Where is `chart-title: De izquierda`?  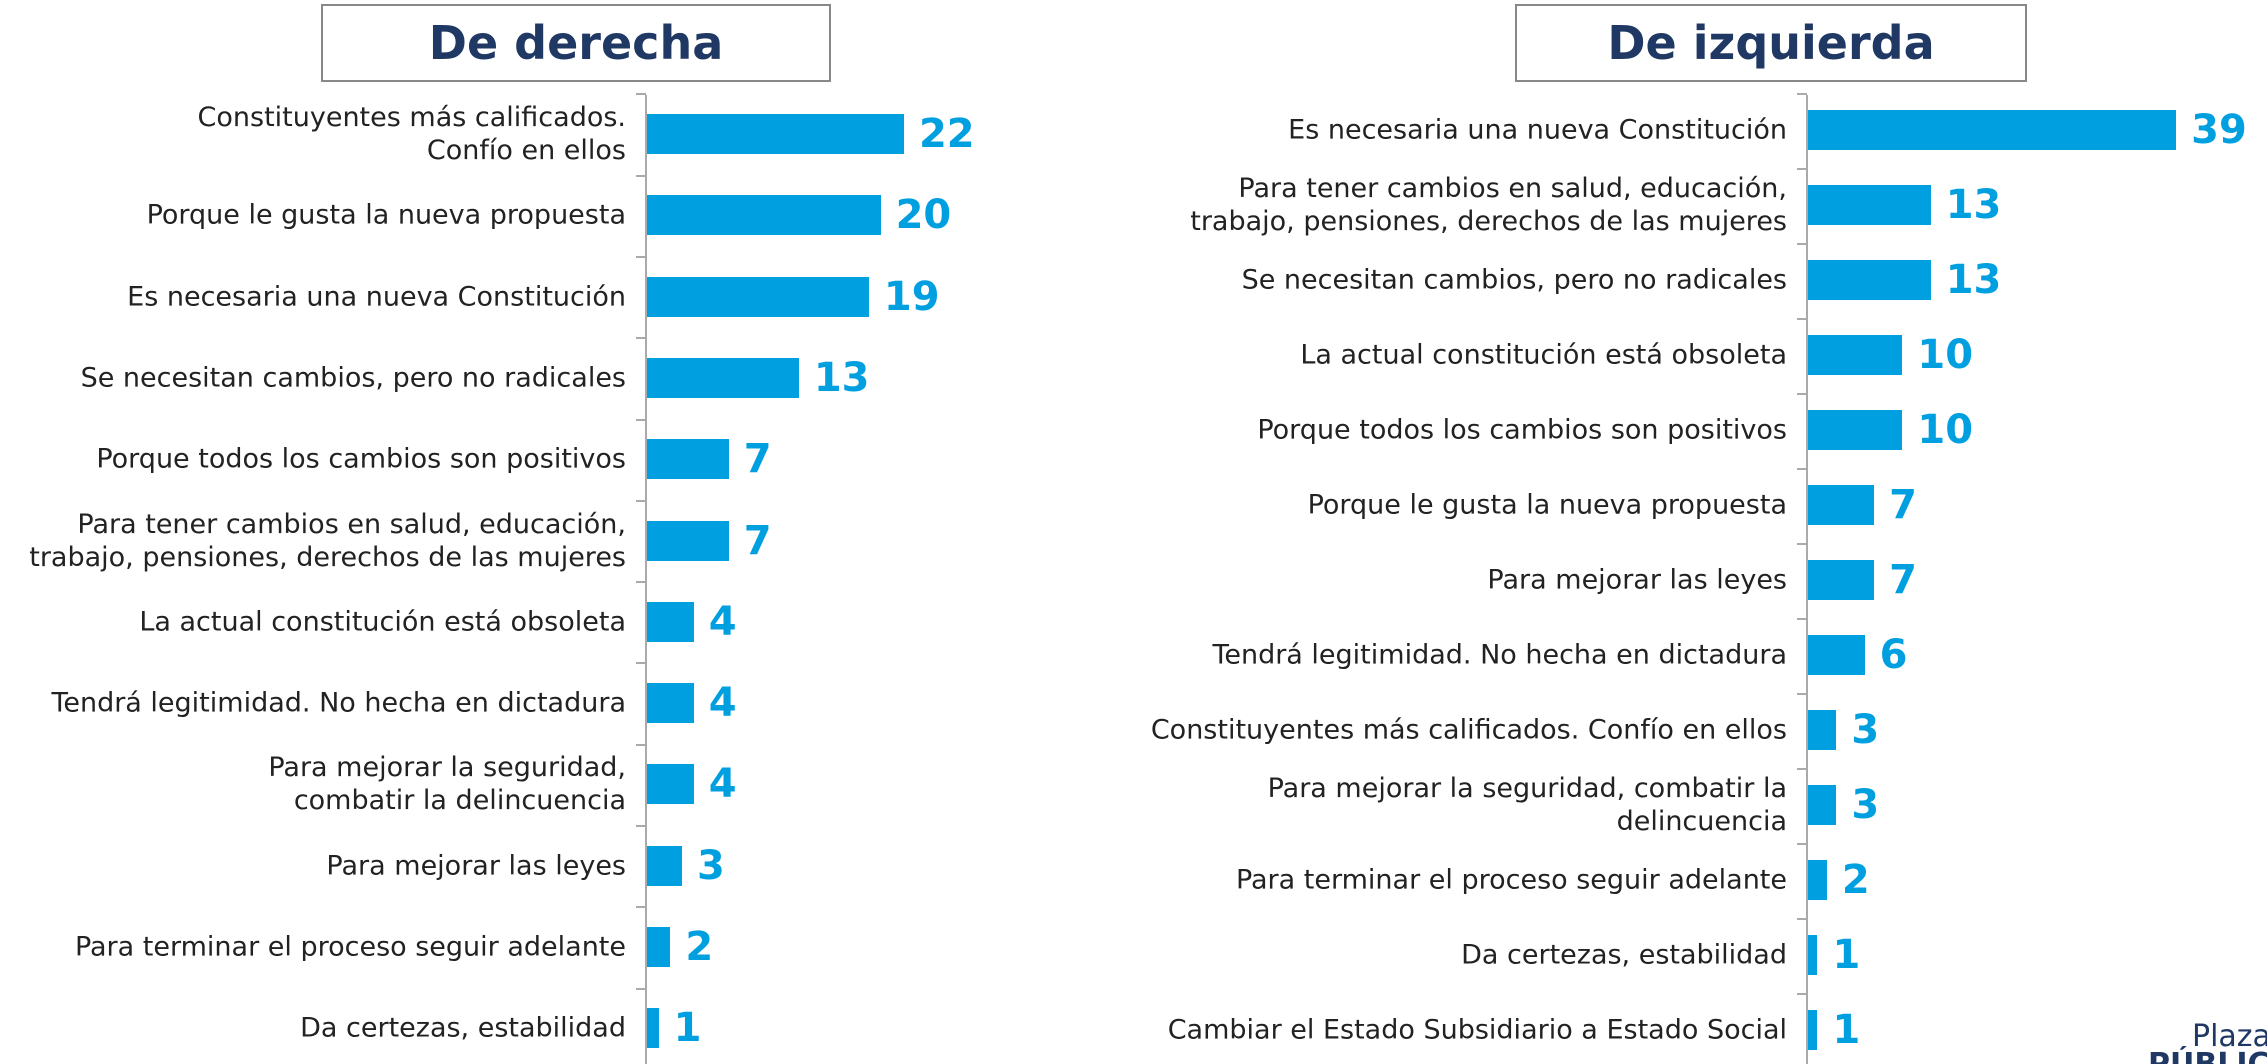
chart-title: De izquierda is located at coordinates (1771, 43).